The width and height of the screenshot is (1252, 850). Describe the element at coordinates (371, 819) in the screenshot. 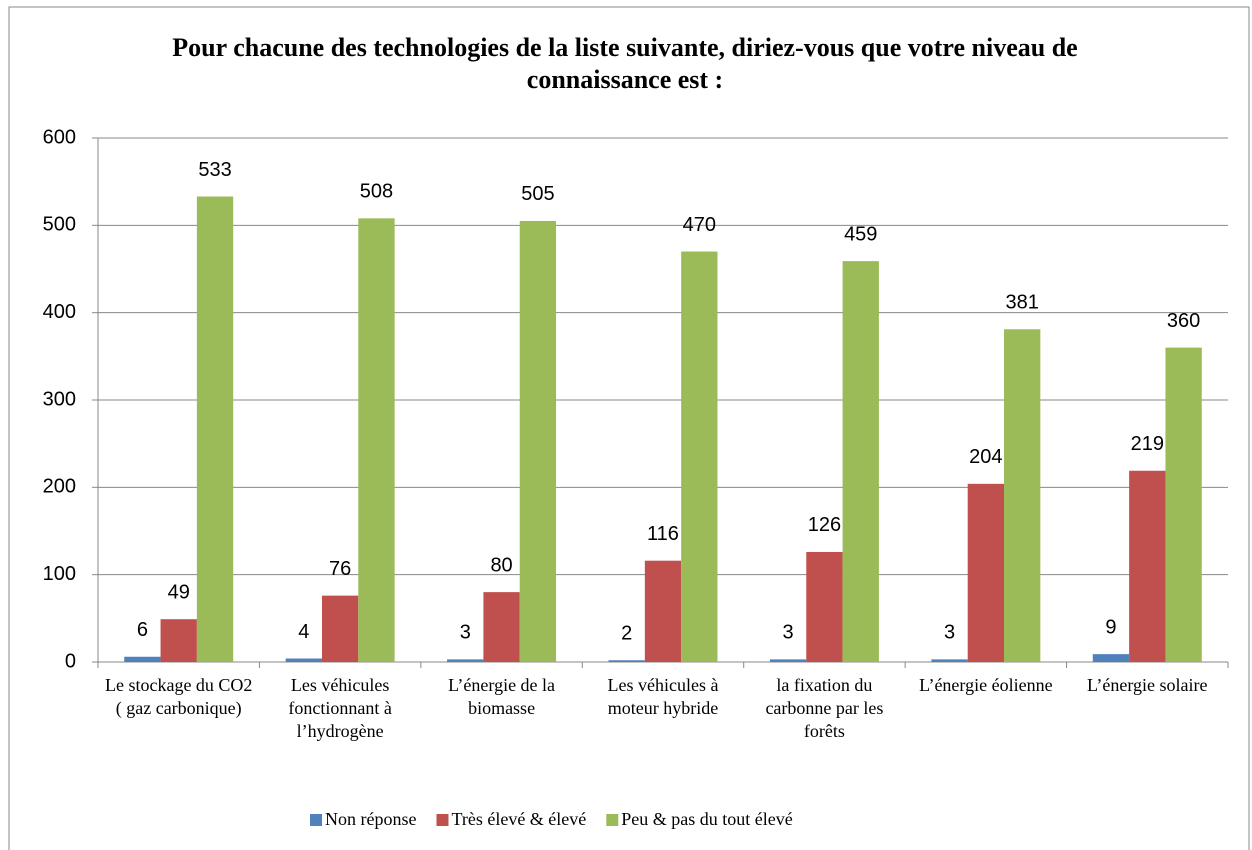

I see `legend-label: Non réponse` at that location.